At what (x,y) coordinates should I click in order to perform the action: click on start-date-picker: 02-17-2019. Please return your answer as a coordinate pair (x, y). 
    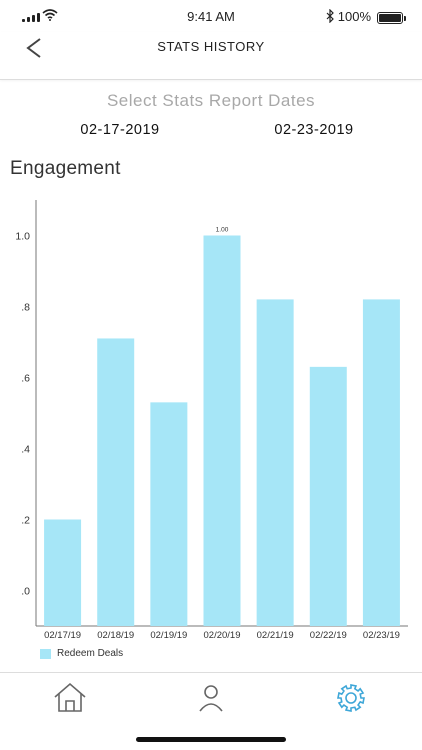
    Looking at the image, I should click on (120, 130).